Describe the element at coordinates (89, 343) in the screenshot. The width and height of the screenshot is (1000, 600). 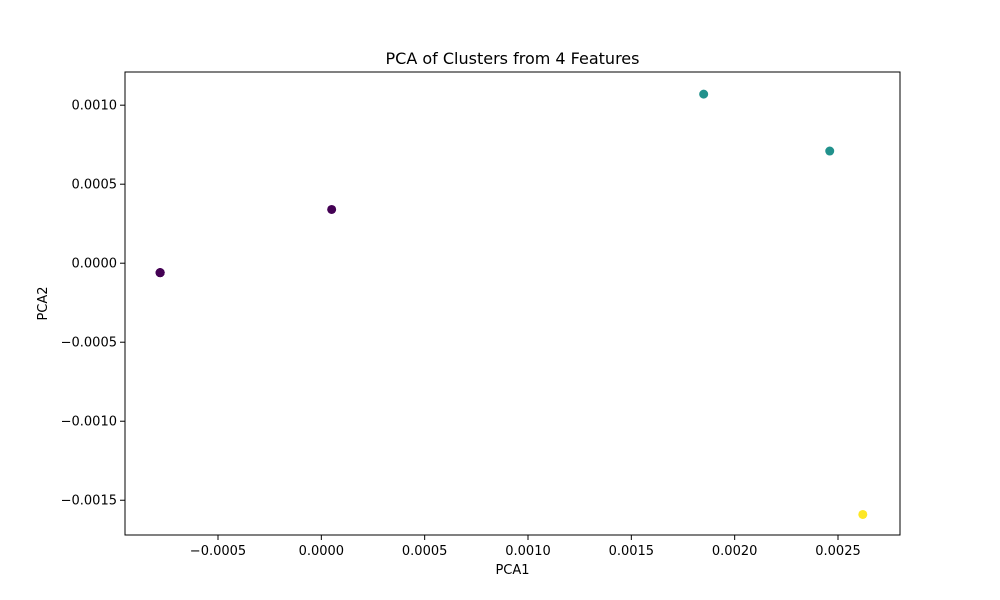
I see `y-tick-label-3: −0.0005` at that location.